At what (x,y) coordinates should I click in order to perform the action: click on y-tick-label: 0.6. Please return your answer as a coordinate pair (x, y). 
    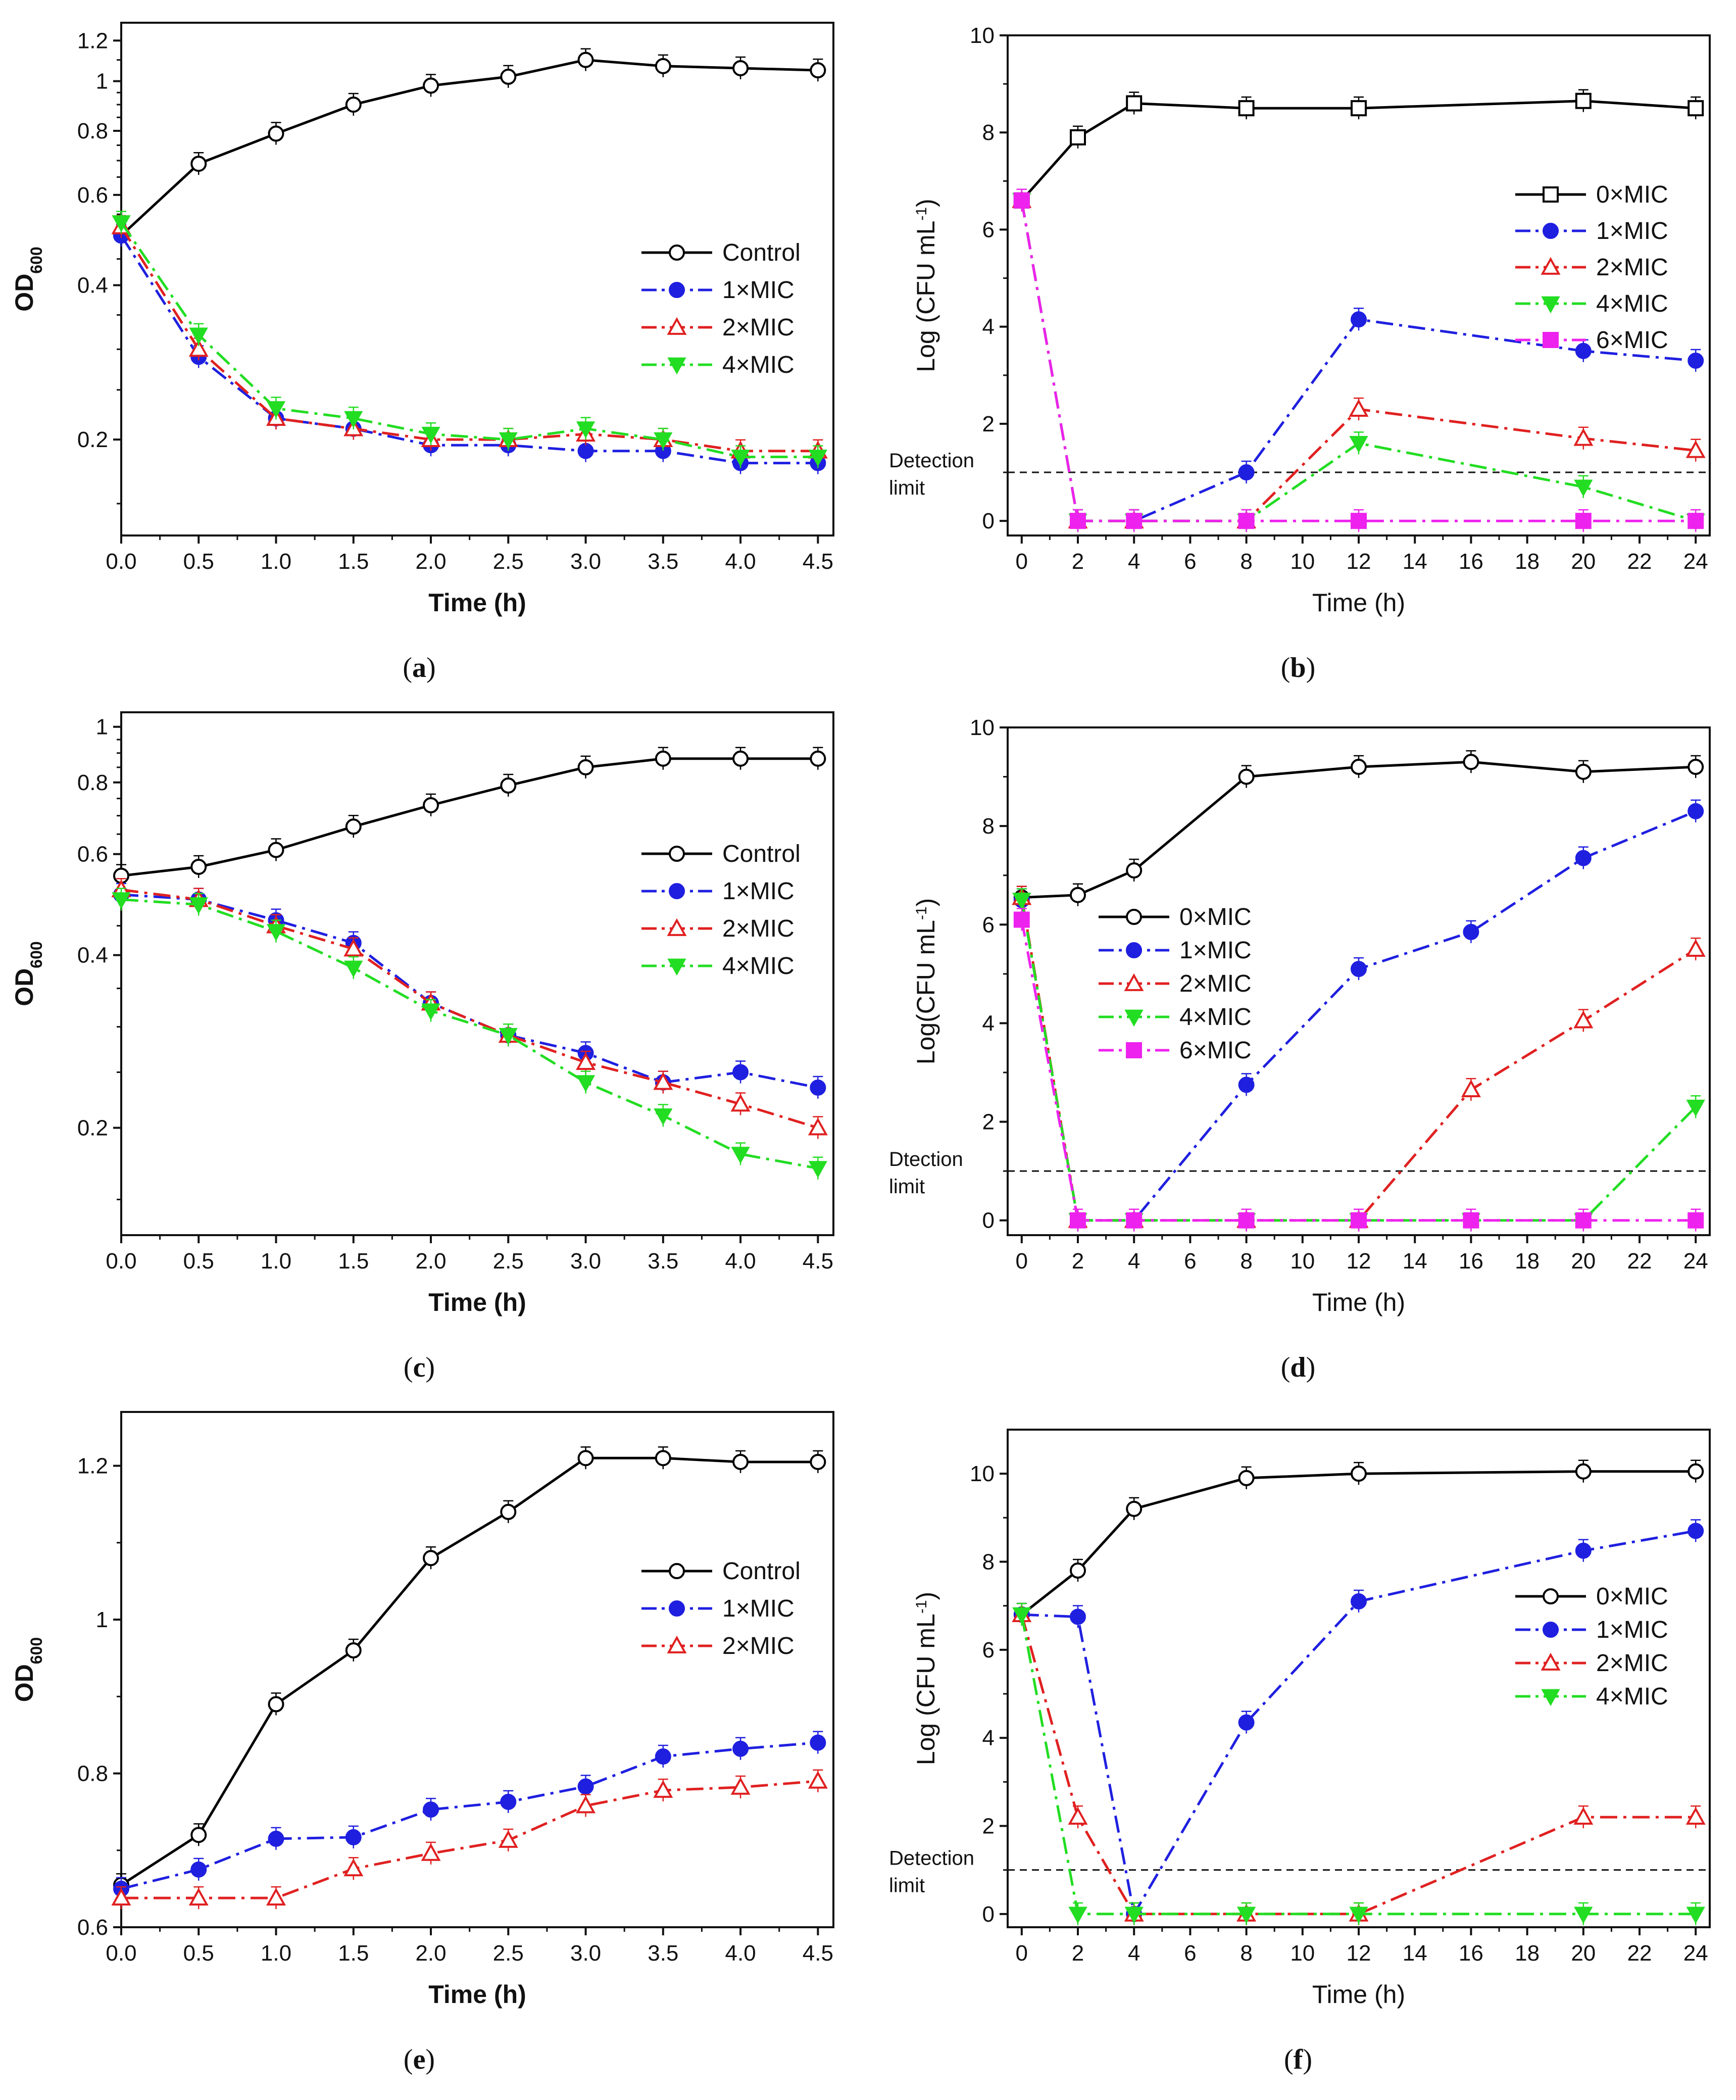
    Looking at the image, I should click on (92, 196).